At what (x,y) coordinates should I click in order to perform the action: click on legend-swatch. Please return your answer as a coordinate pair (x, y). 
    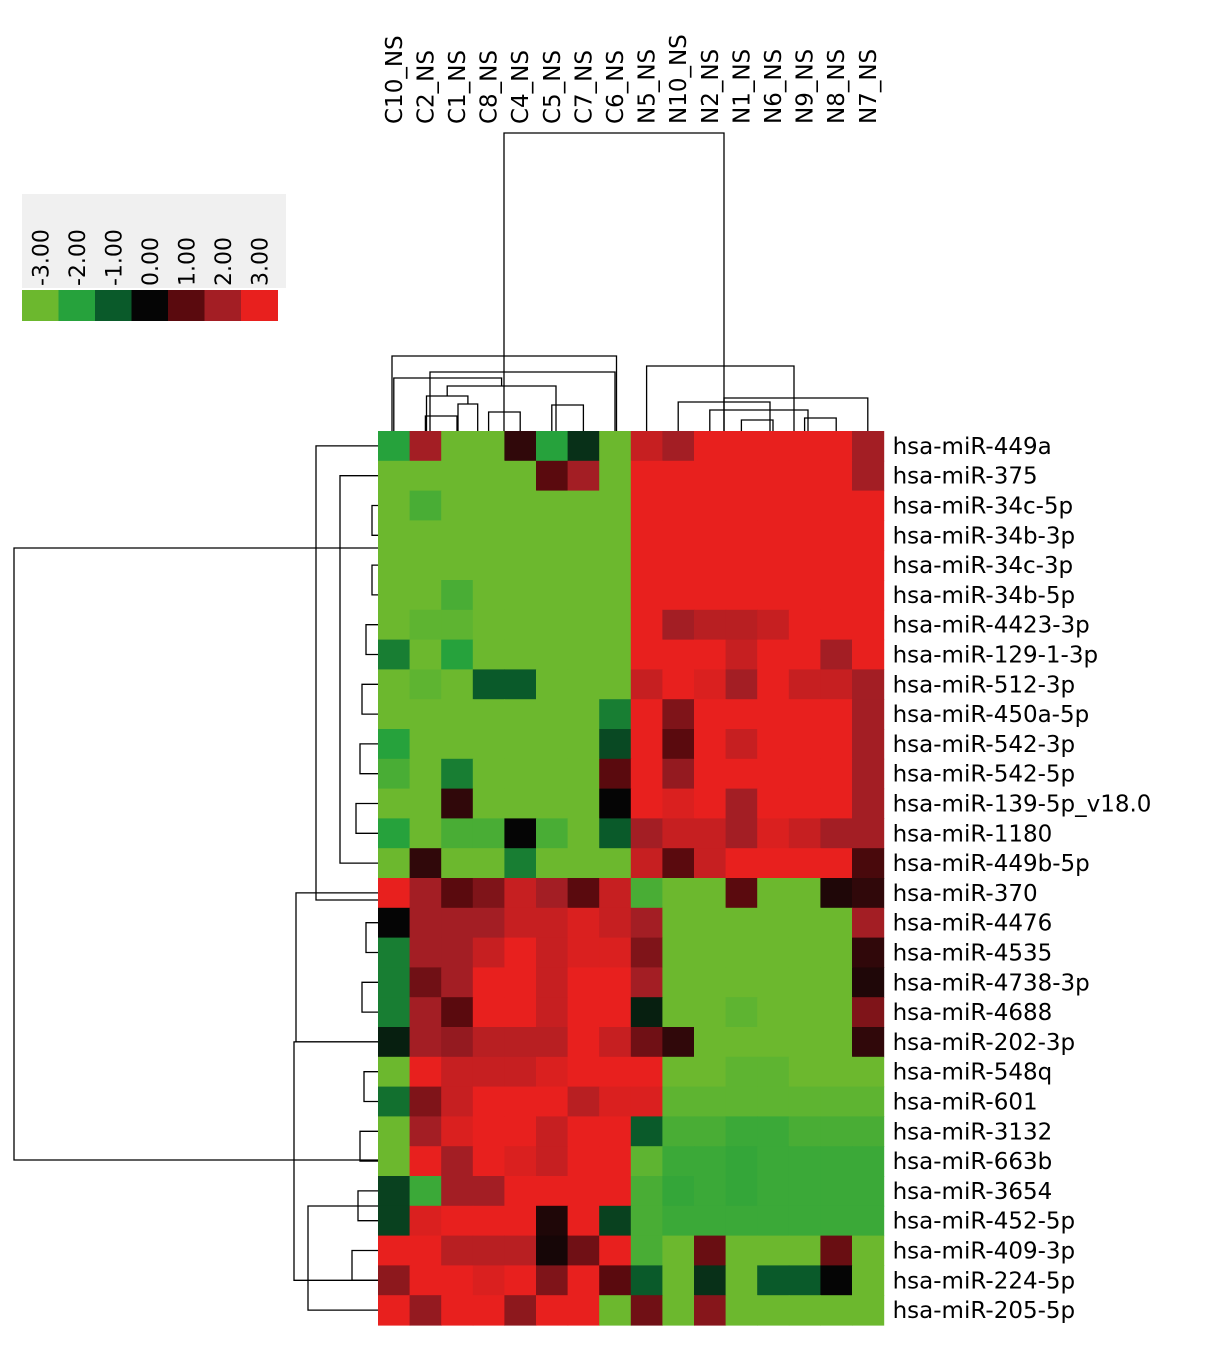
    Looking at the image, I should click on (40, 305).